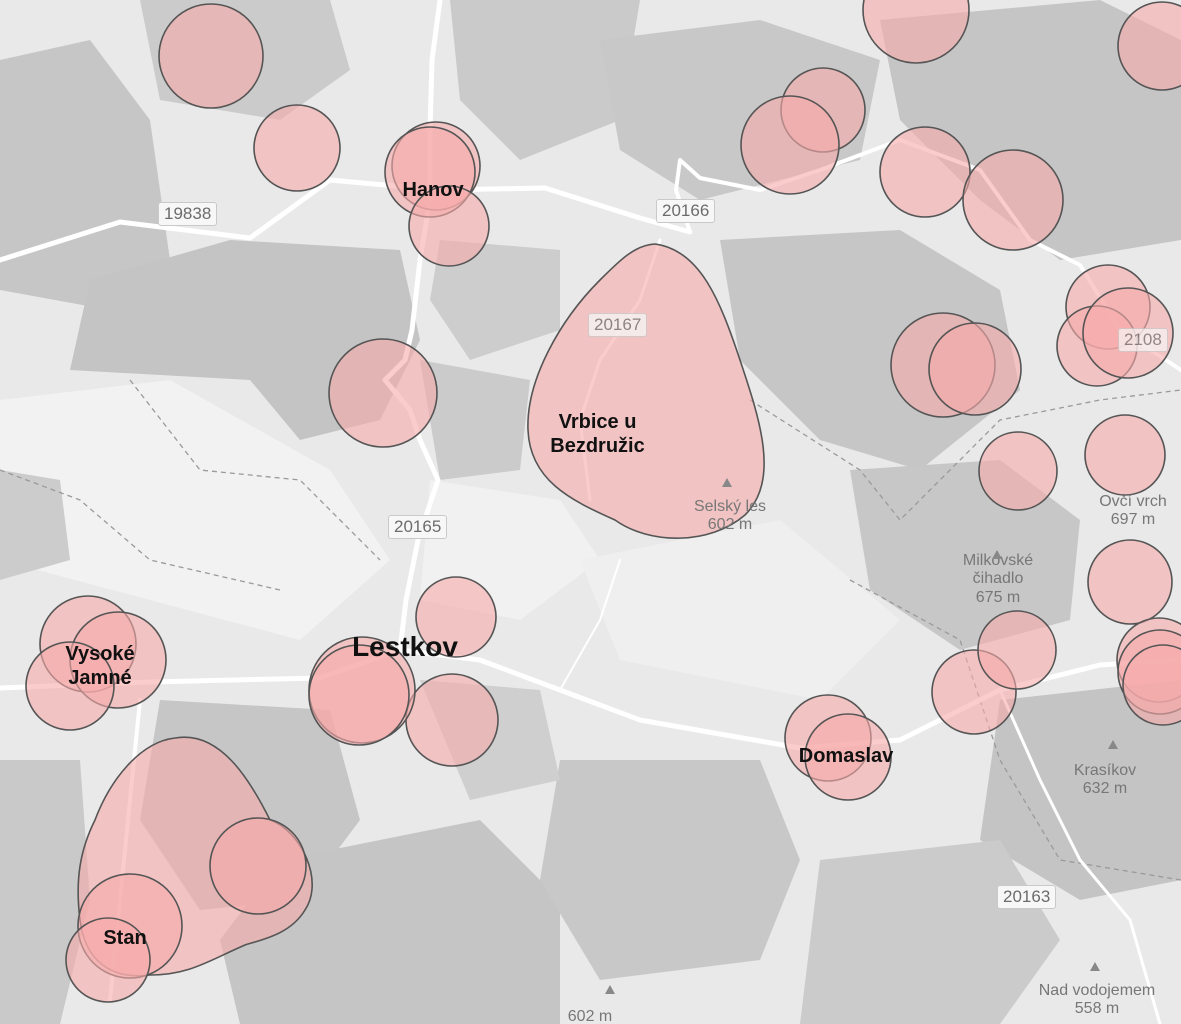 The height and width of the screenshot is (1024, 1181). Describe the element at coordinates (1143, 340) in the screenshot. I see `road-number-2108: 2108` at that location.